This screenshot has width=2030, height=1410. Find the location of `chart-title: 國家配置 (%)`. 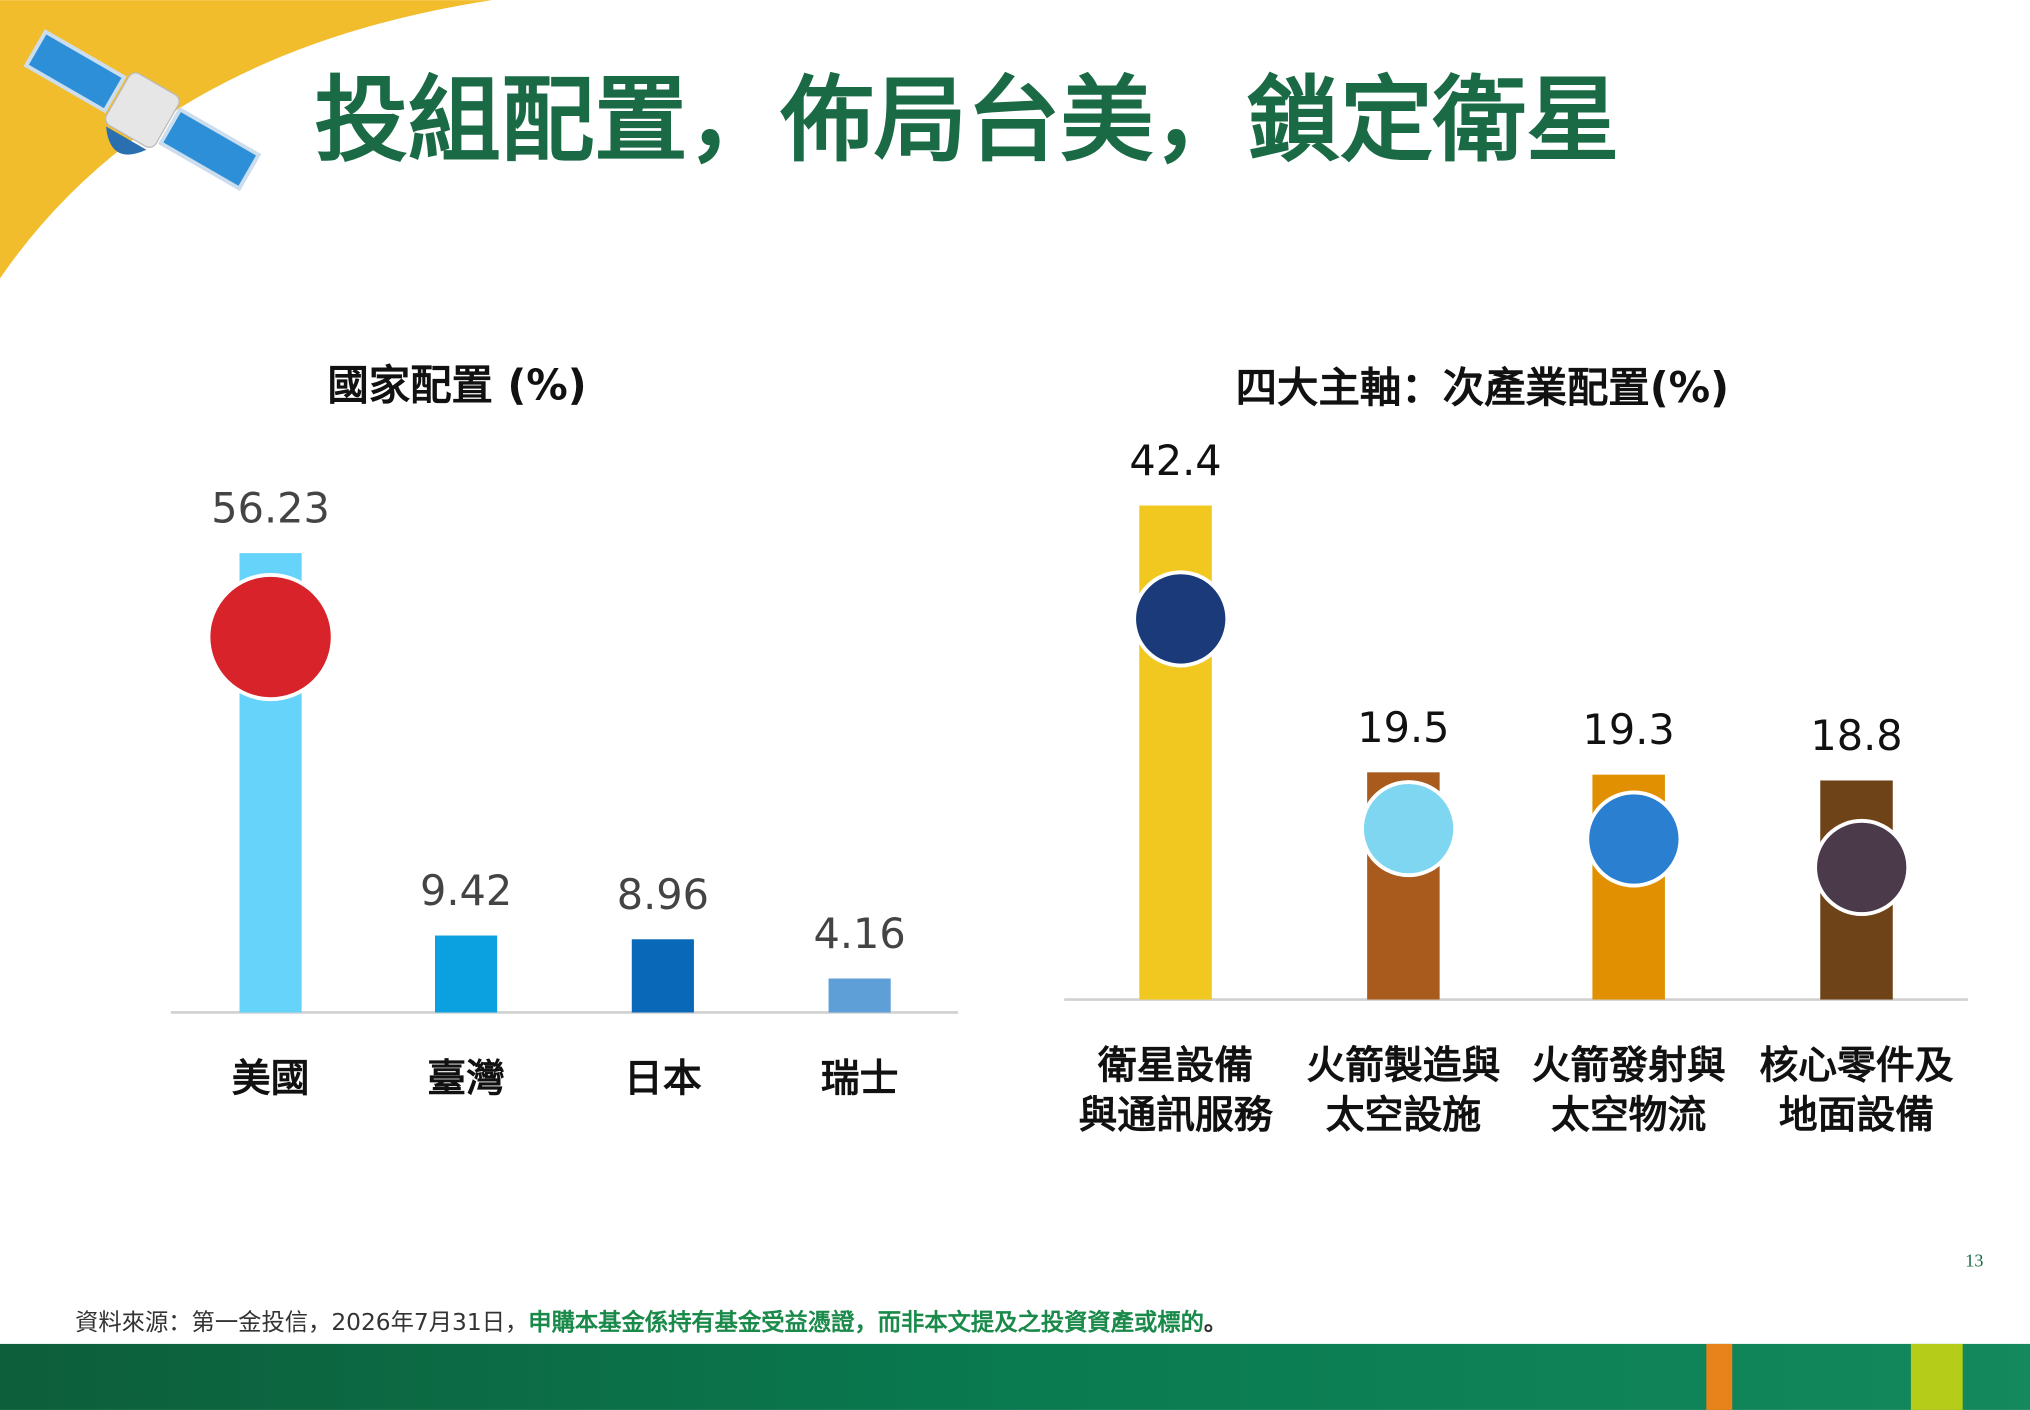

chart-title: 國家配置 (%) is located at coordinates (456, 385).